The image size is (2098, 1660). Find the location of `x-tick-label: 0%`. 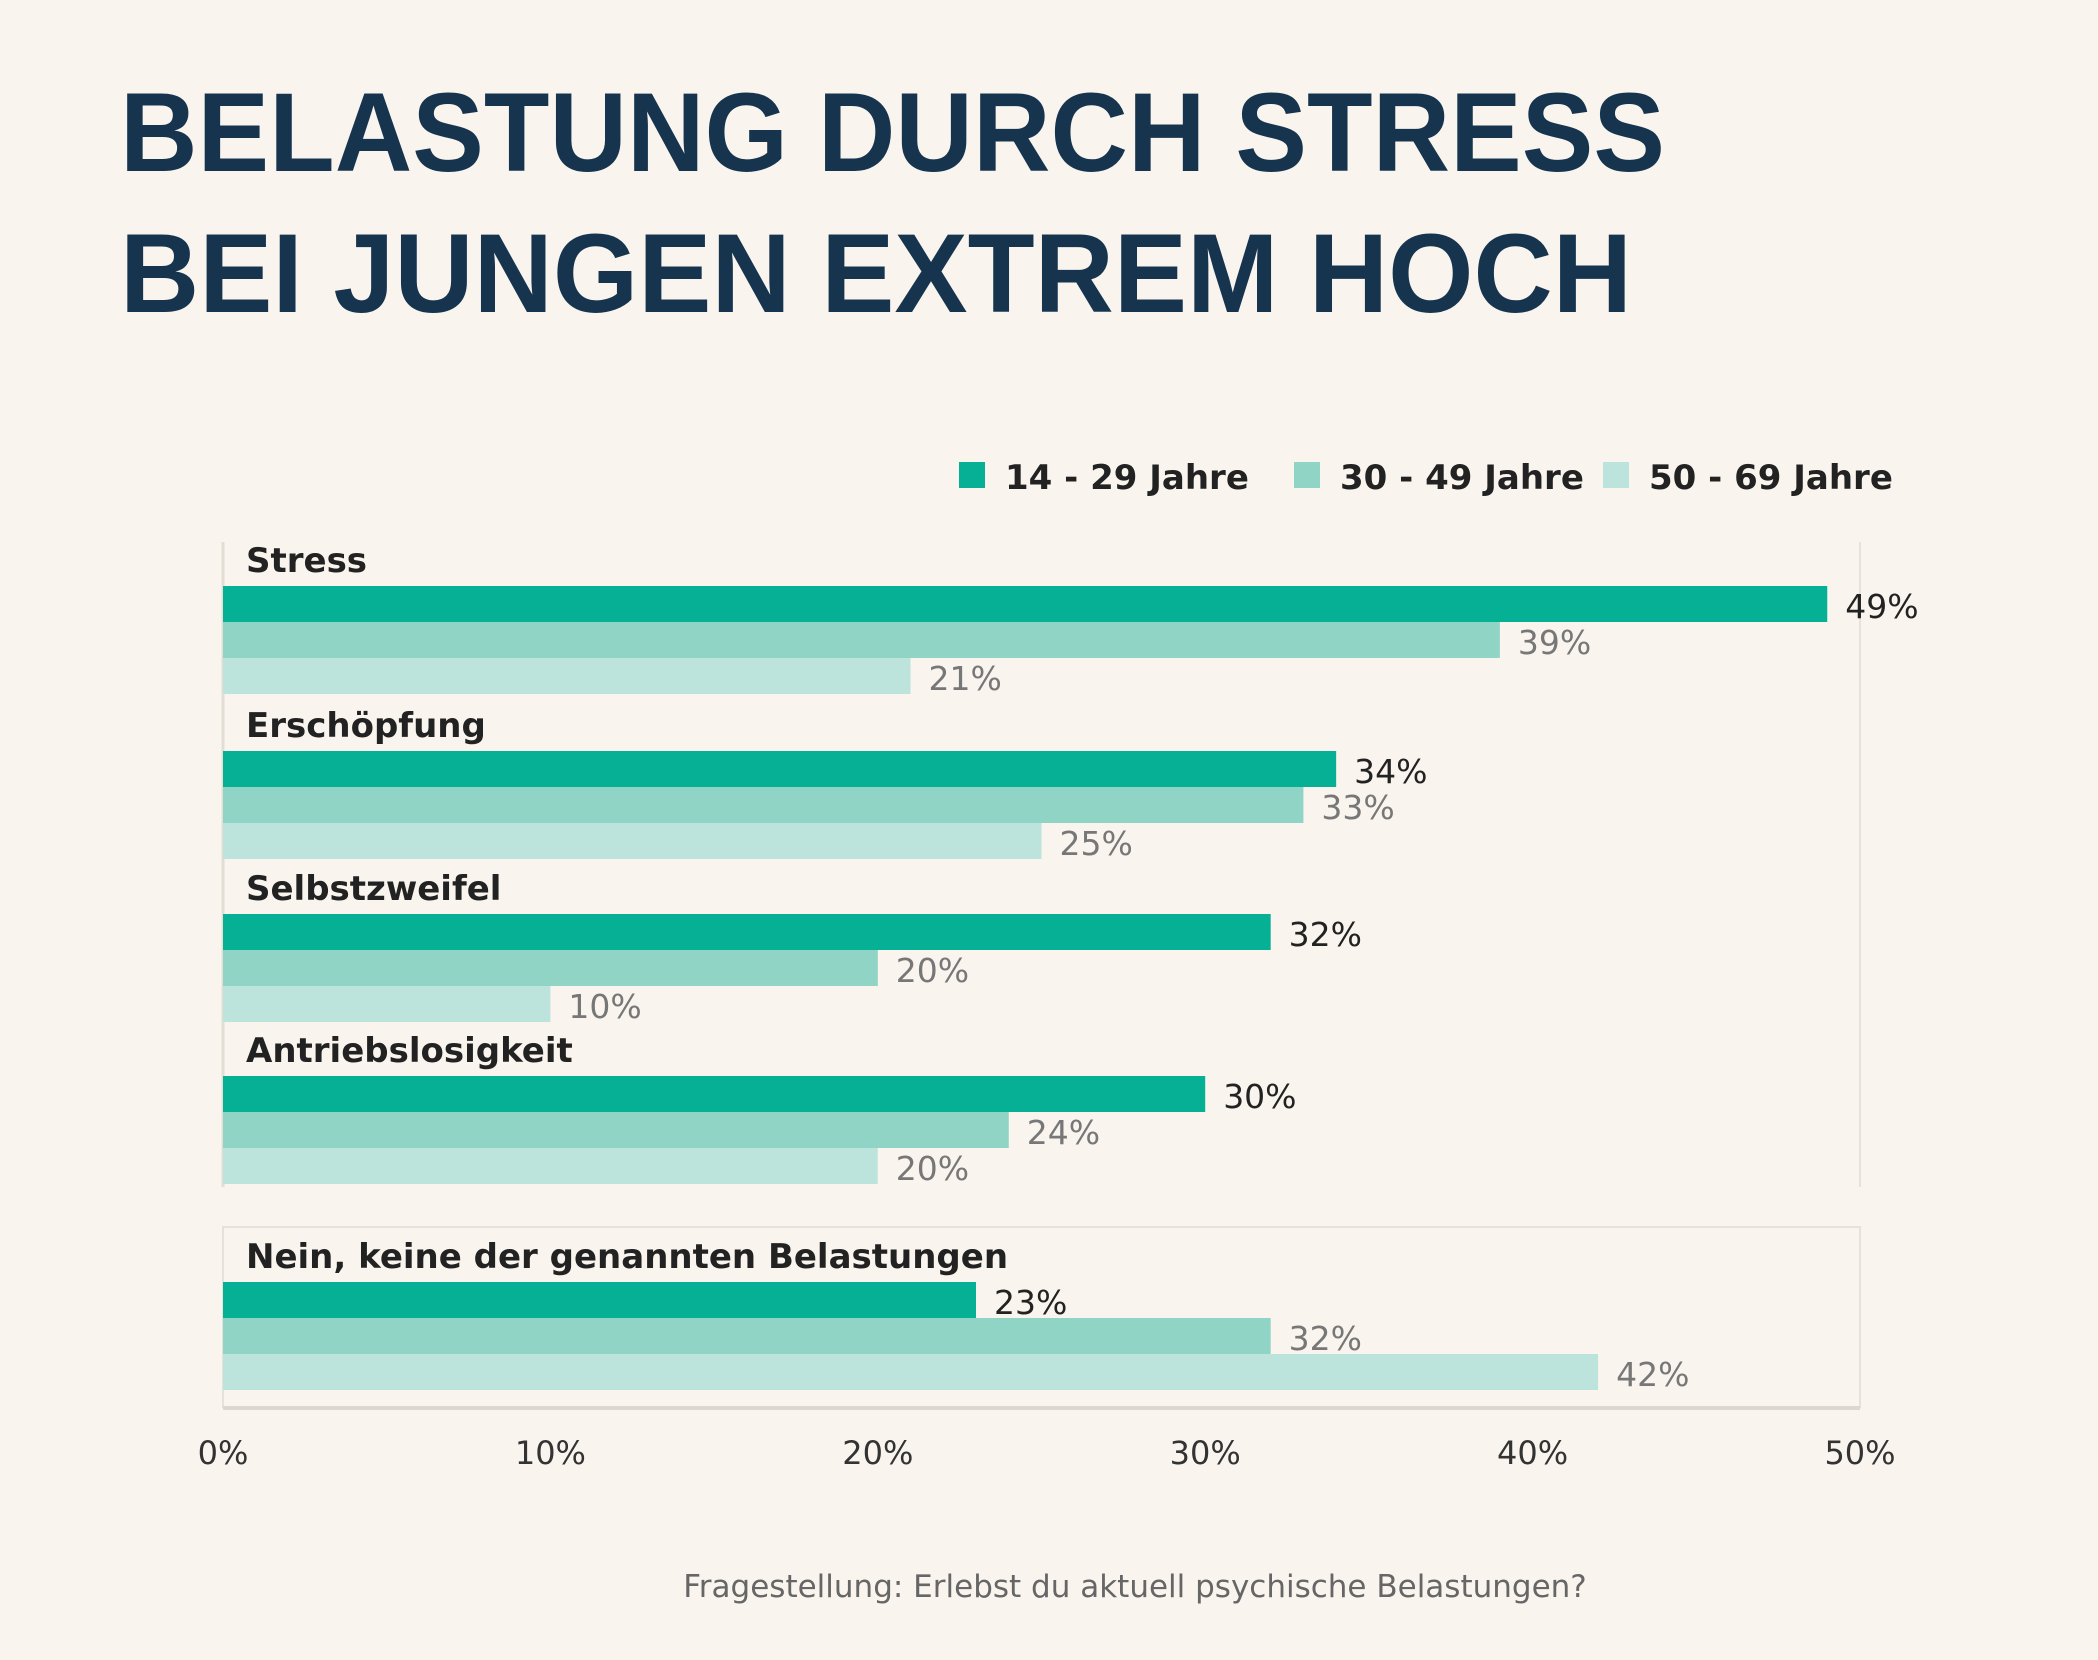

x-tick-label: 0% is located at coordinates (223, 1453).